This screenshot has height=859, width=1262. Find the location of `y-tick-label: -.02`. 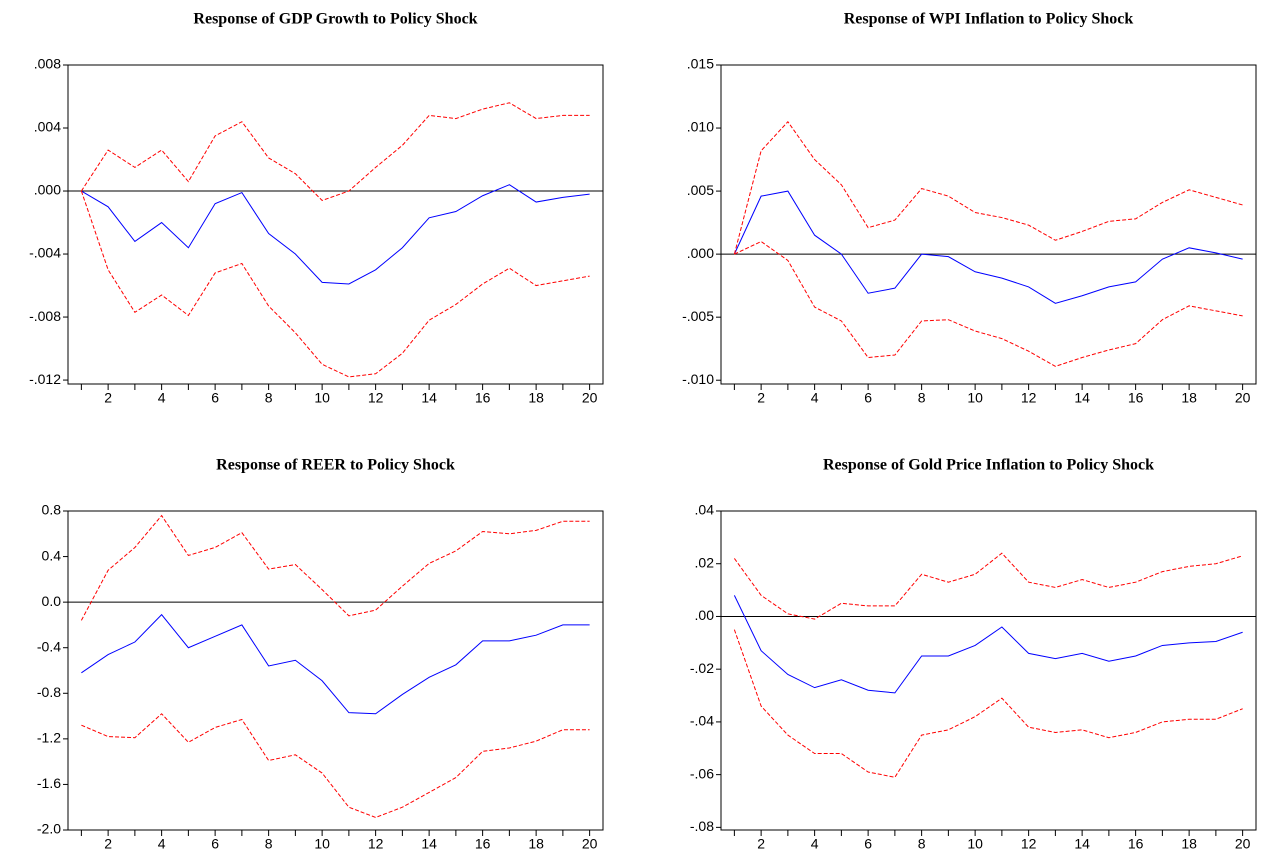

y-tick-label: -.02 is located at coordinates (702, 668).